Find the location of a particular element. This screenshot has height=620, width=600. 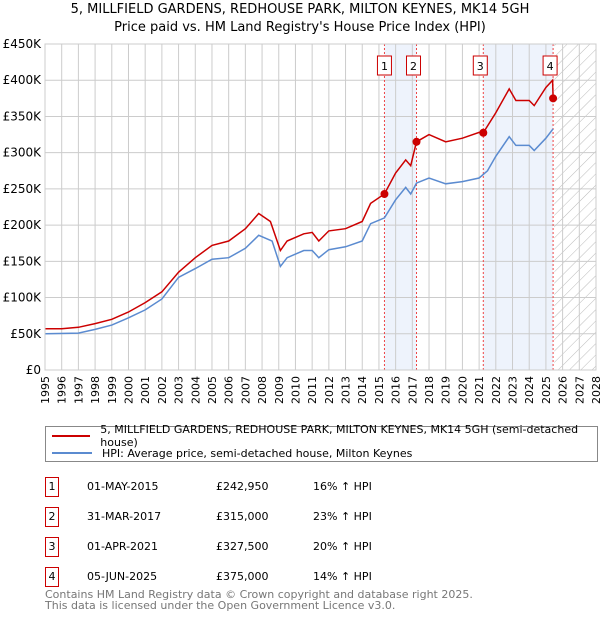

sale-price: £315,000 is located at coordinates (242, 516).